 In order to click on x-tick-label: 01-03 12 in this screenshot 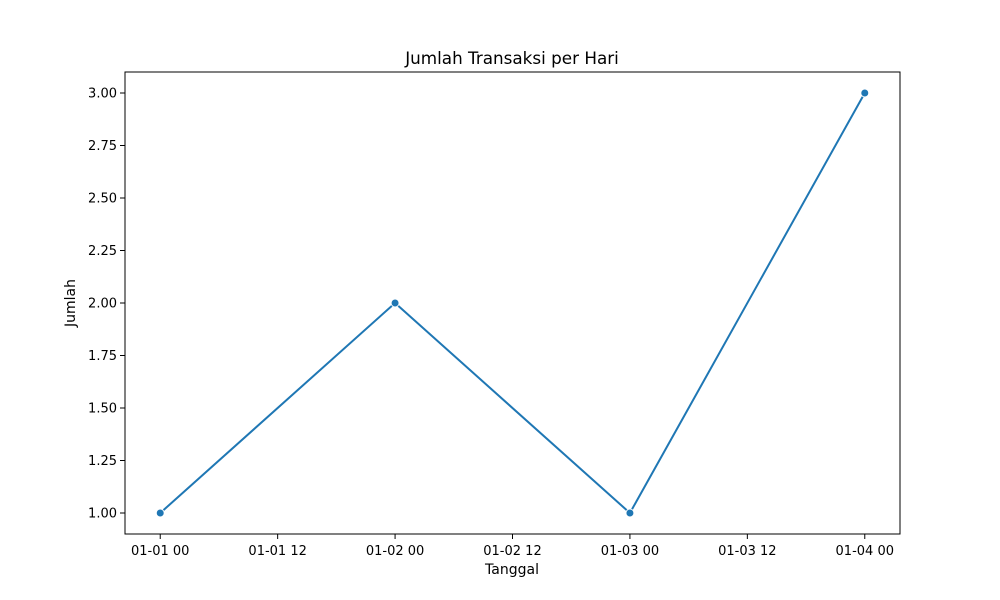, I will do `click(747, 551)`.